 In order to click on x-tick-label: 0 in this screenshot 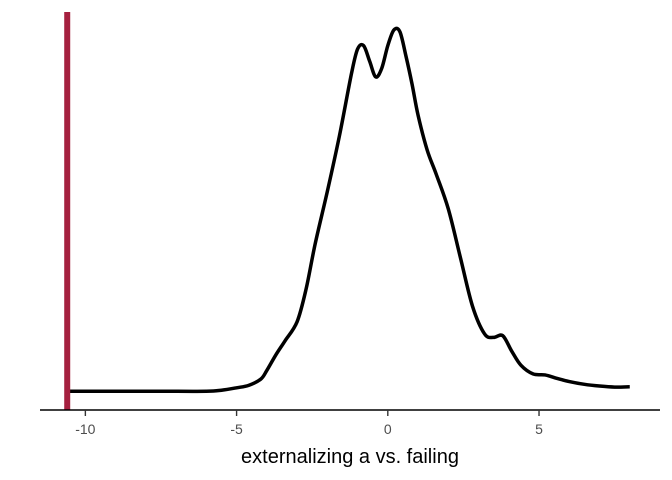, I will do `click(388, 429)`.